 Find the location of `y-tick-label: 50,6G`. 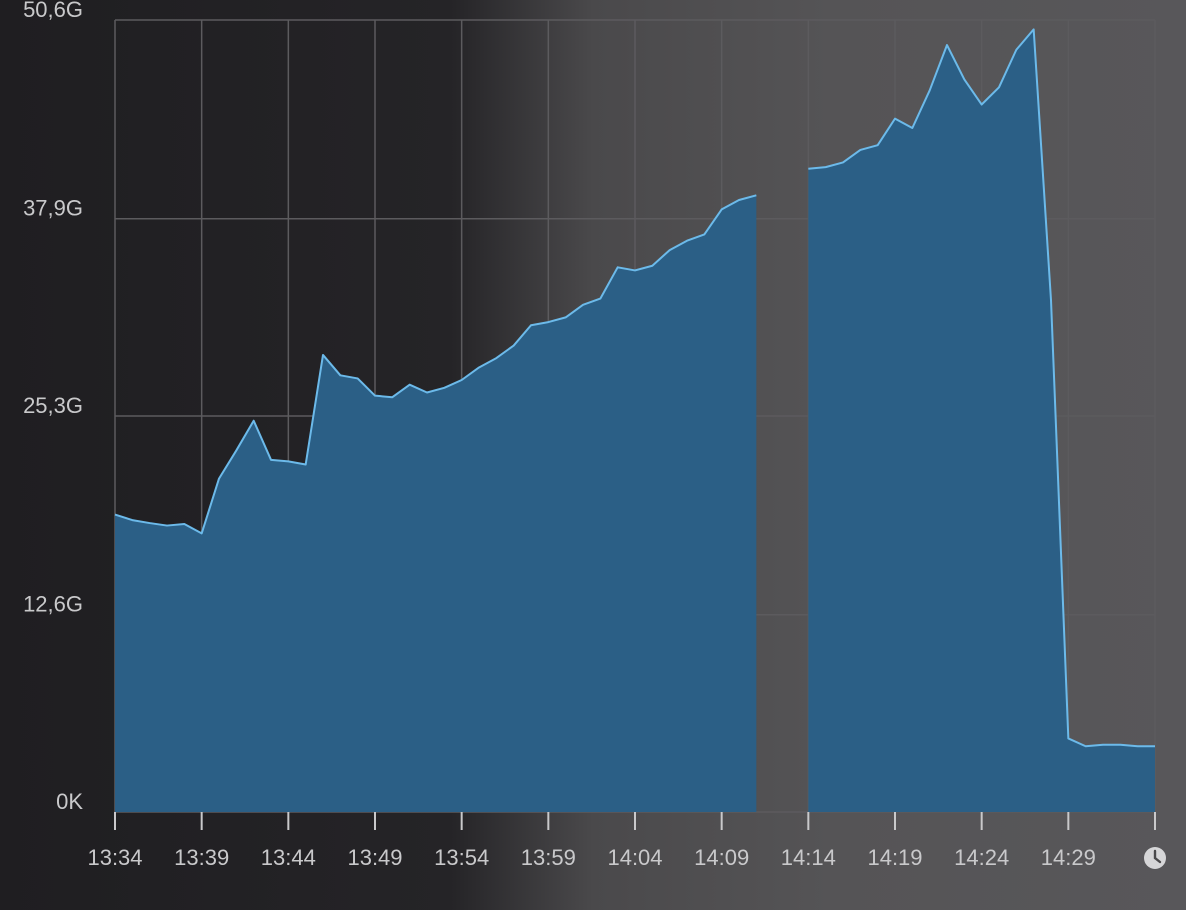

y-tick-label: 50,6G is located at coordinates (53, 11).